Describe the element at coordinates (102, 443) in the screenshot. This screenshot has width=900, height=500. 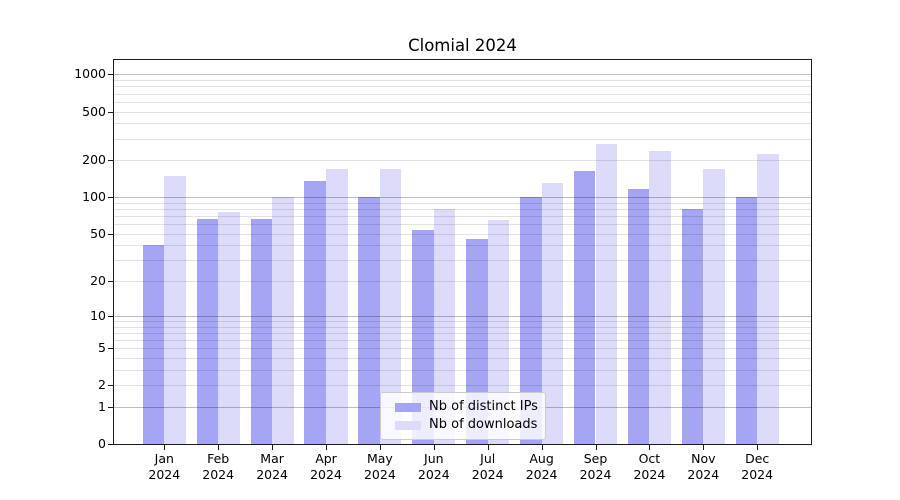
I see `y-tick-label: 0` at that location.